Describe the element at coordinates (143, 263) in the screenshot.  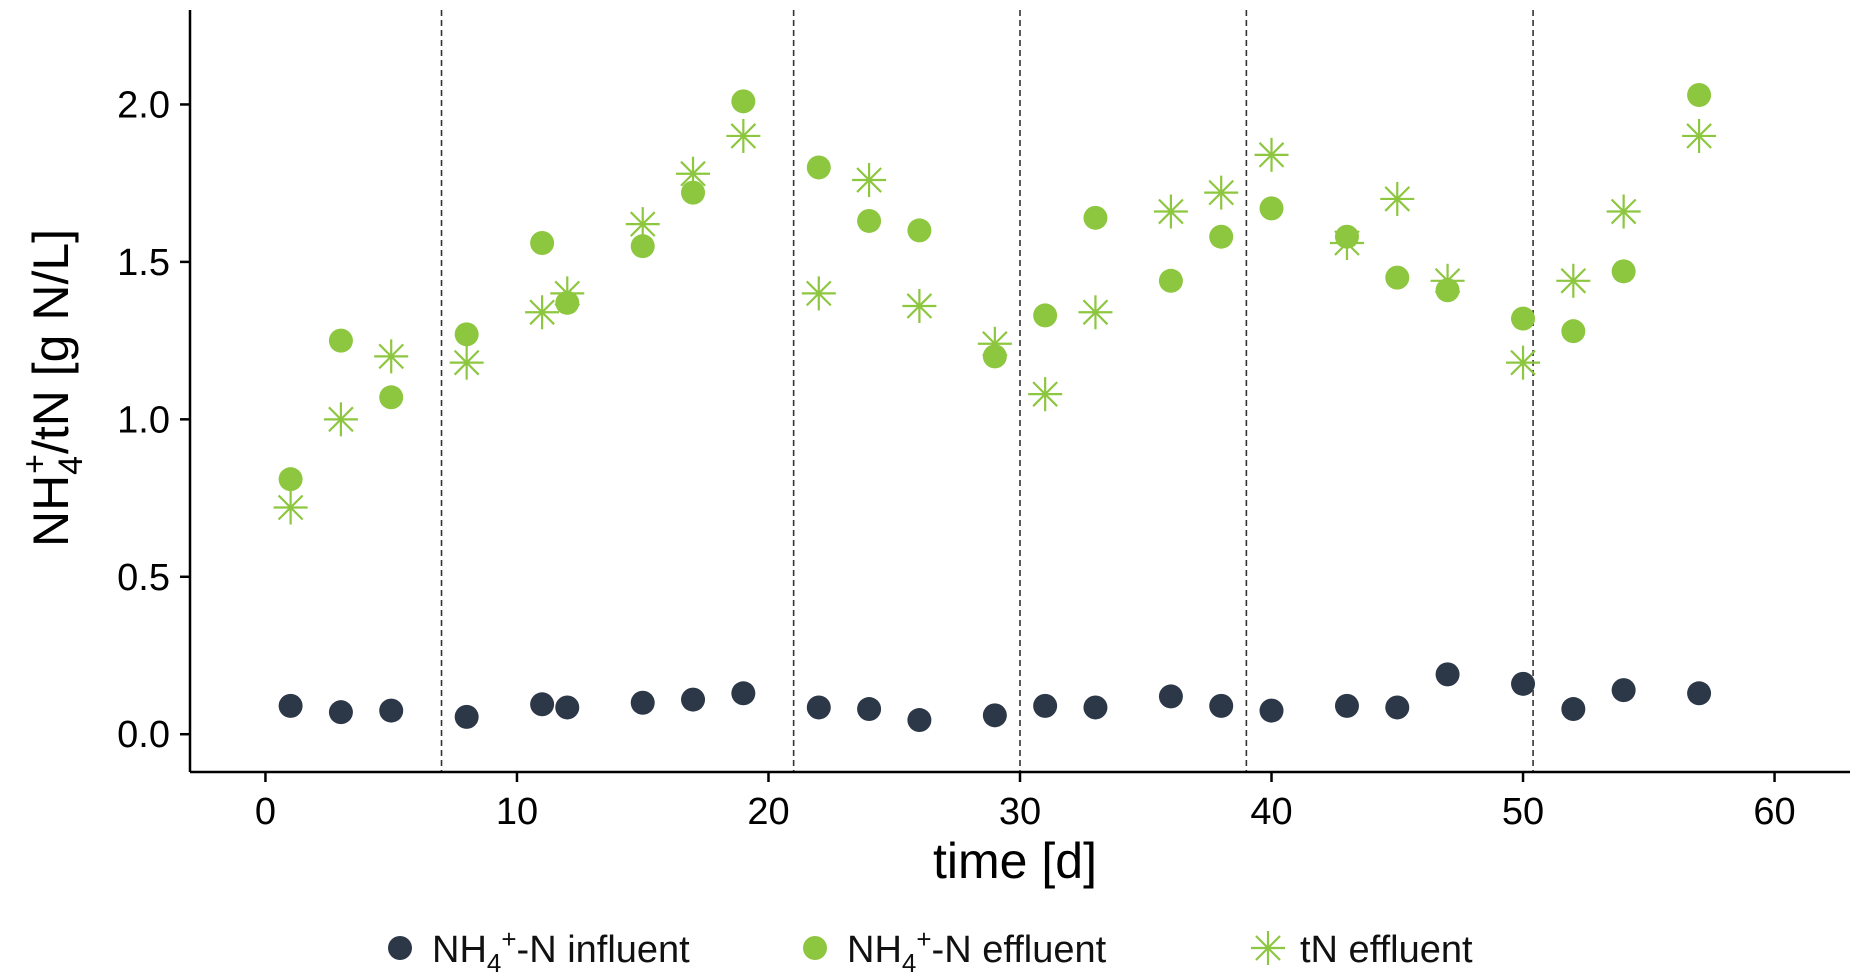
I see `y-tick-label: 1.5` at that location.